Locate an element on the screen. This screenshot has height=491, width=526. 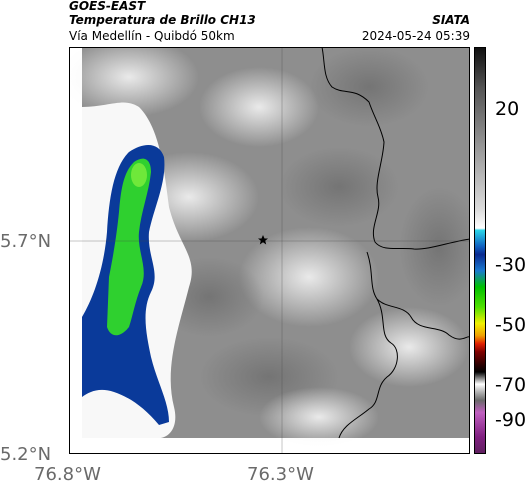
longitude-tick: 76.8°W is located at coordinates (67, 474).